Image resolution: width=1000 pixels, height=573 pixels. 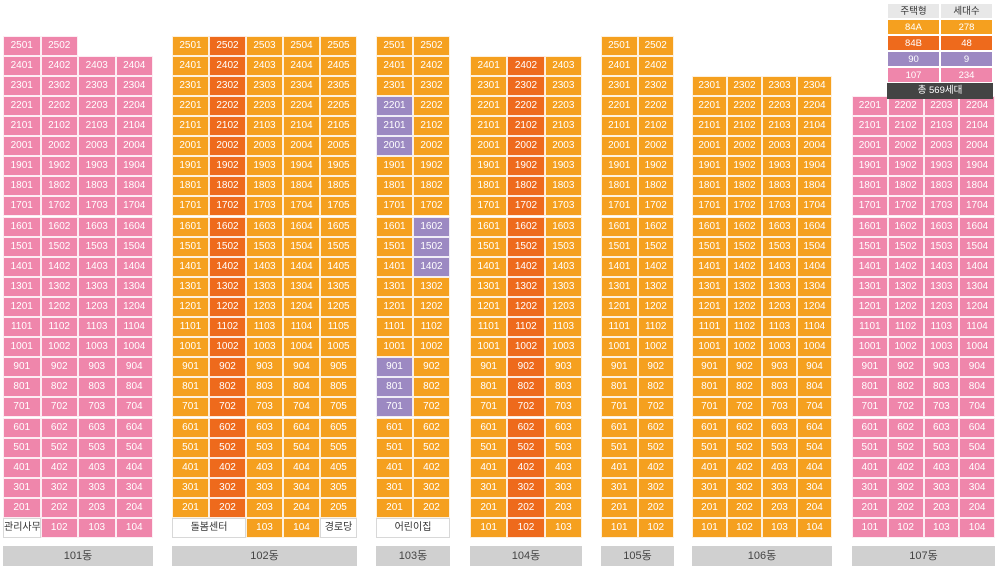 What do you see at coordinates (227, 146) in the screenshot?
I see `unit-cell: 2002` at bounding box center [227, 146].